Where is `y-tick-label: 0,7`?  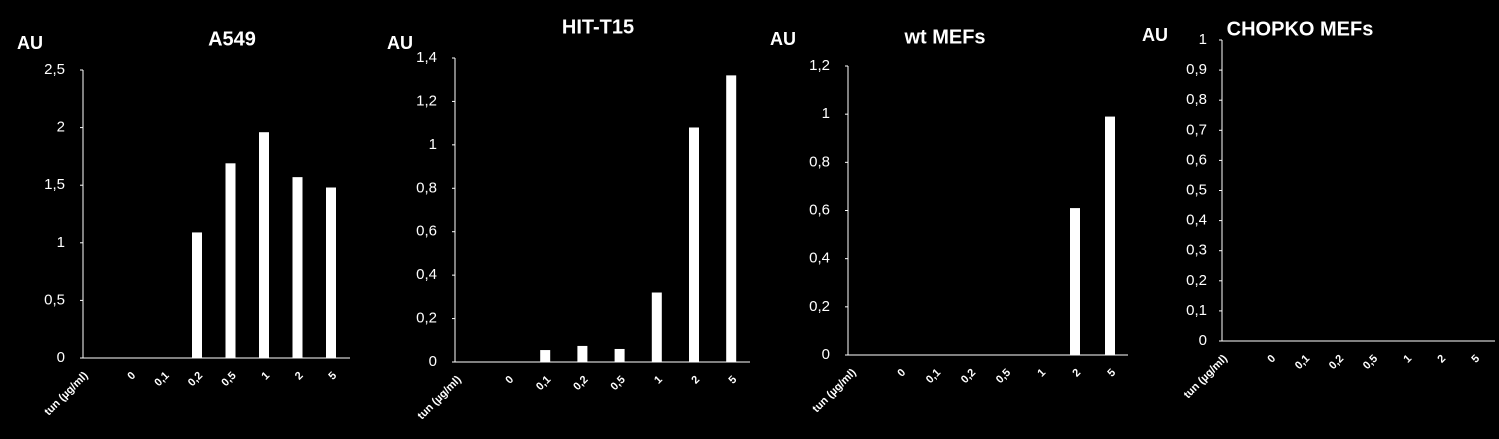
y-tick-label: 0,7 is located at coordinates (1196, 129).